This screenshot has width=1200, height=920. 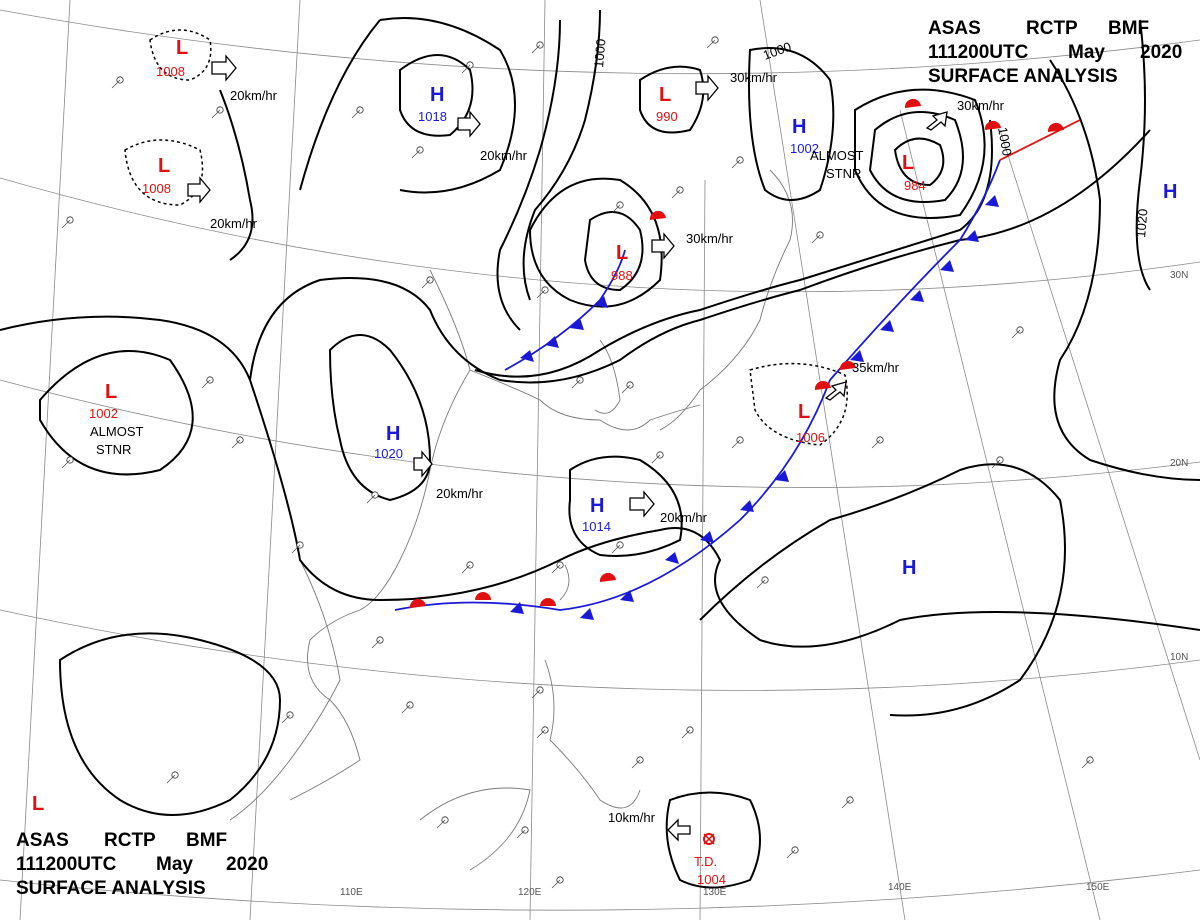 What do you see at coordinates (1179, 657) in the screenshot?
I see `latitude-label: 10N` at bounding box center [1179, 657].